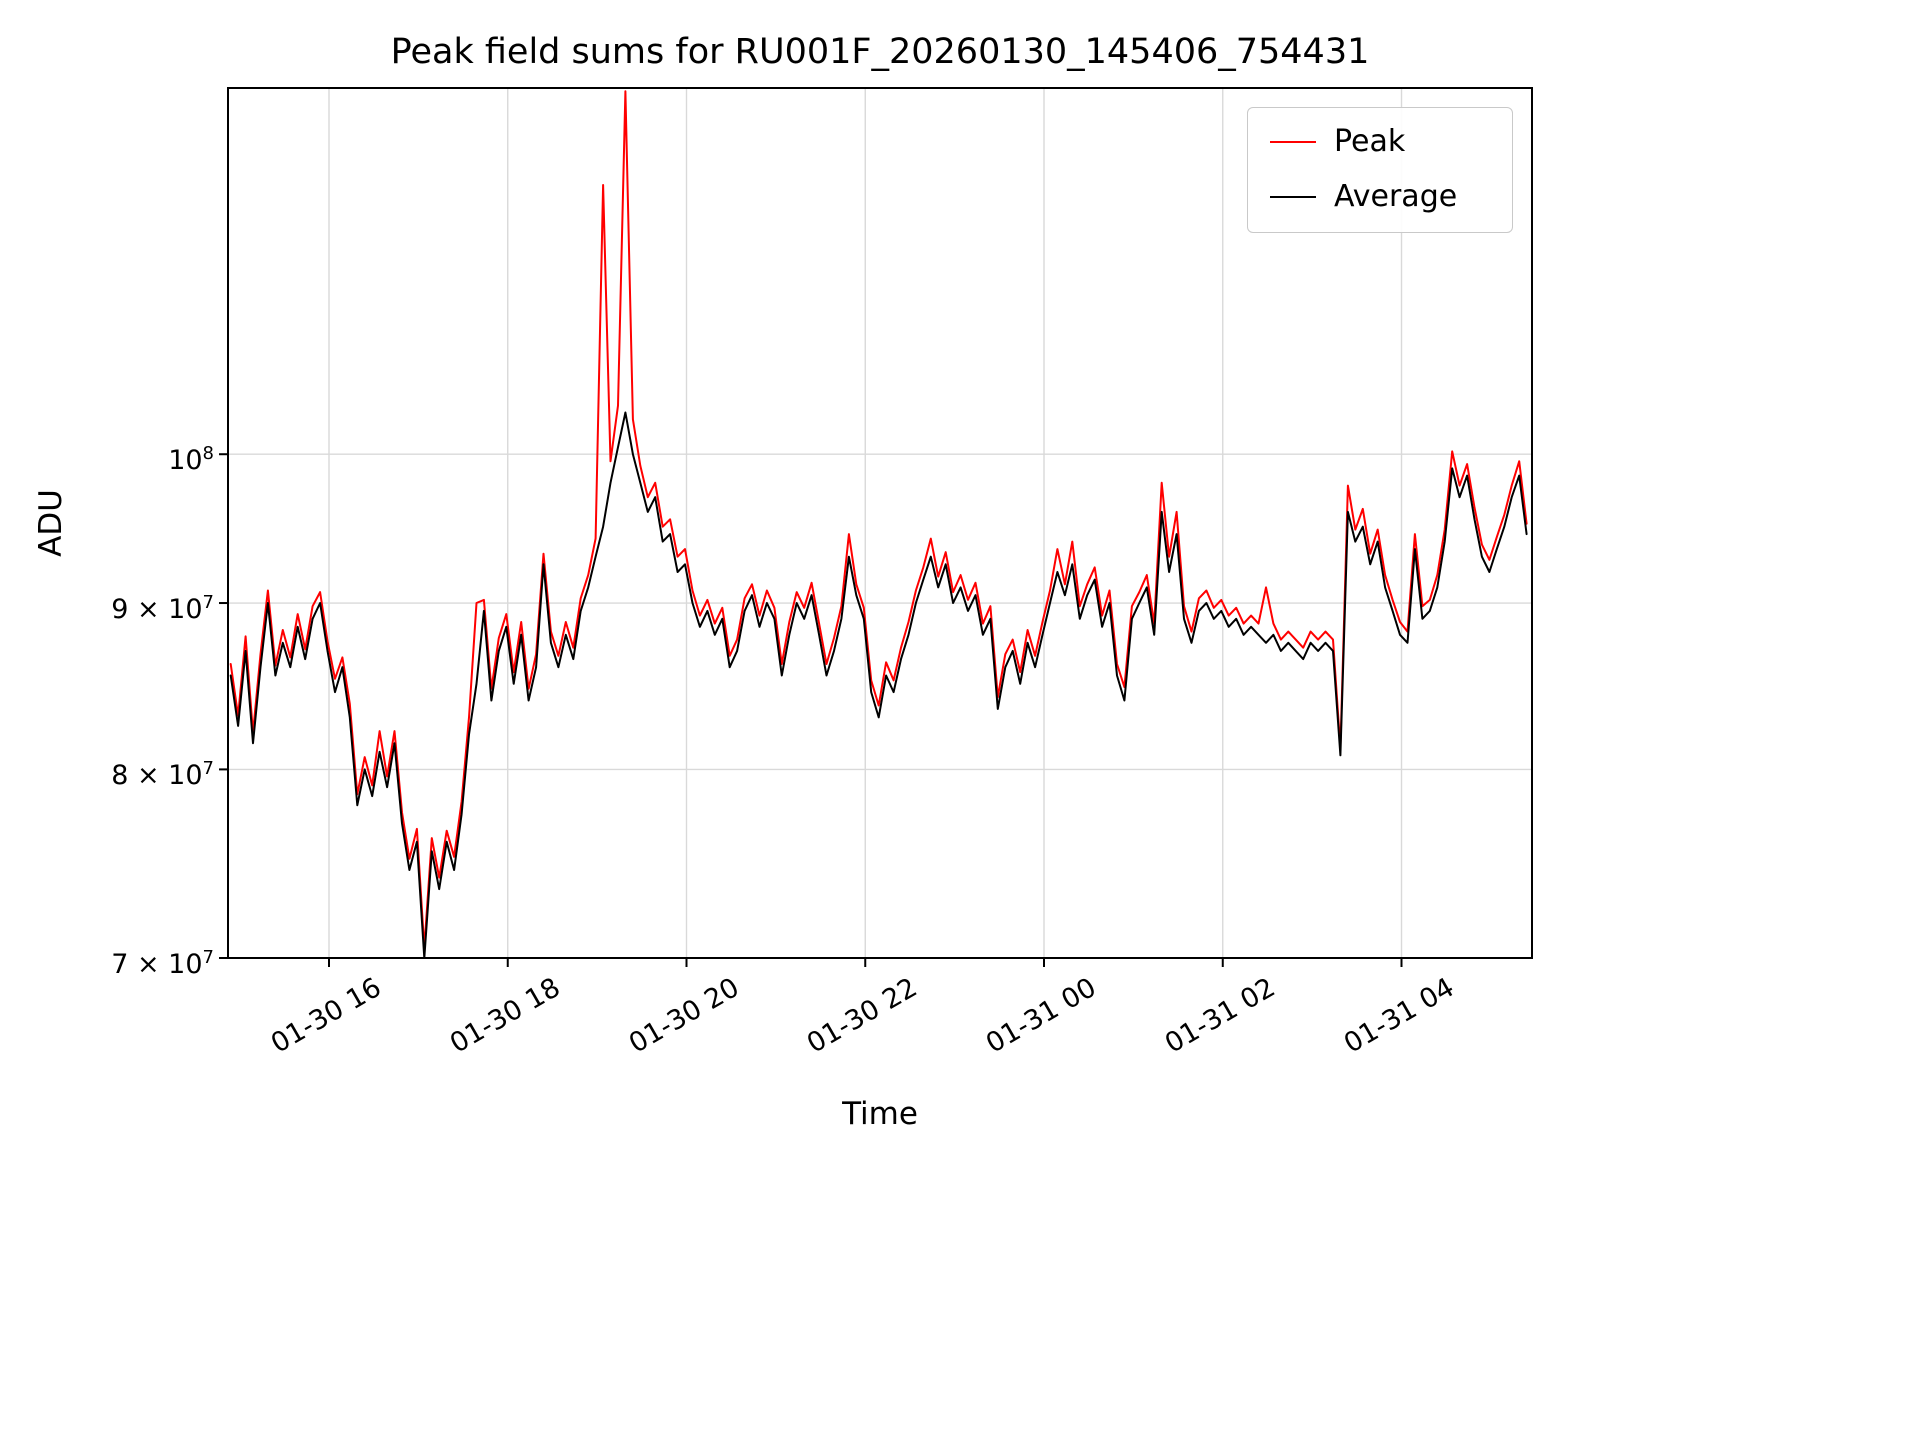  What do you see at coordinates (162, 609) in the screenshot?
I see `y-tick-label: 9 × 107` at bounding box center [162, 609].